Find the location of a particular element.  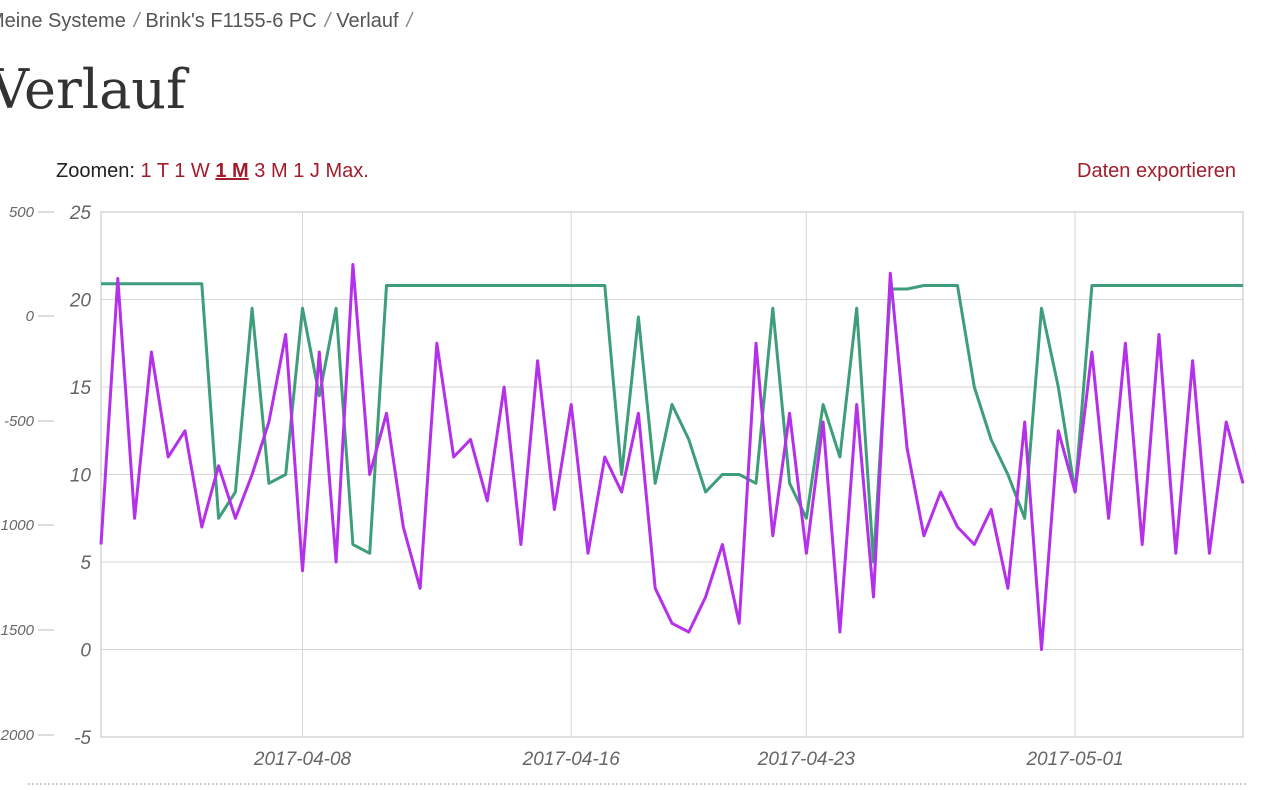

page-title: Verlauf is located at coordinates (93, 89).